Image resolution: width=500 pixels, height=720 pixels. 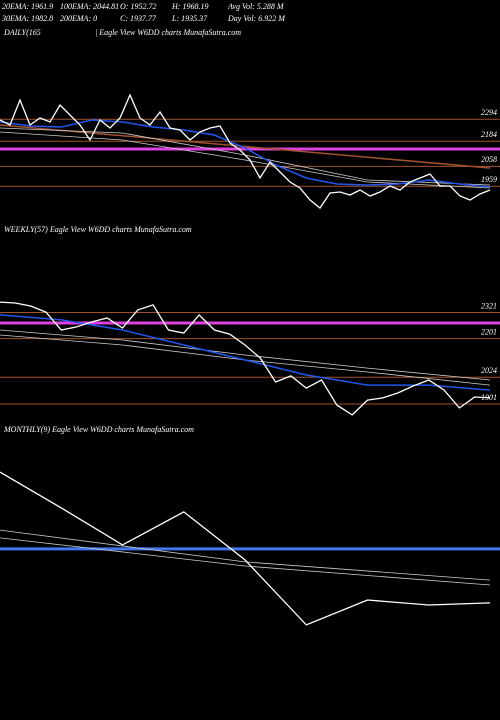 What do you see at coordinates (138, 18) in the screenshot?
I see `header-stat: C: 1937.77` at bounding box center [138, 18].